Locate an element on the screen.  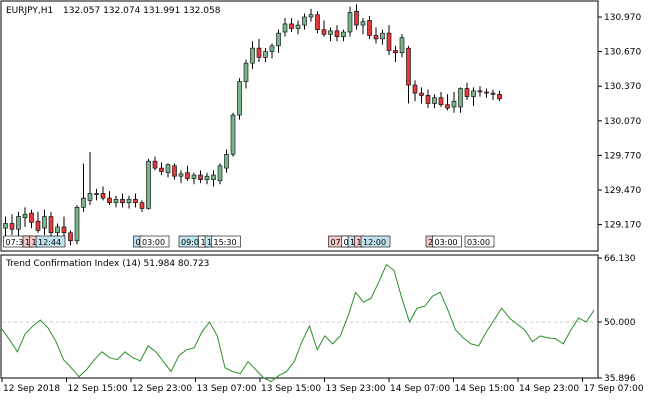
time-badge: 12:00 is located at coordinates (375, 241).